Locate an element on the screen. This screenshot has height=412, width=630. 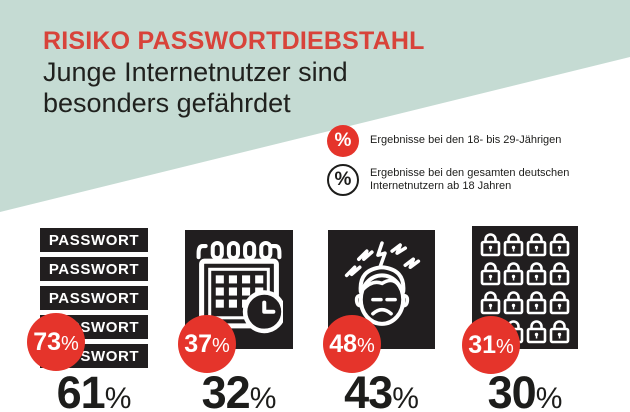
badge-value: 73 is located at coordinates (47, 342).